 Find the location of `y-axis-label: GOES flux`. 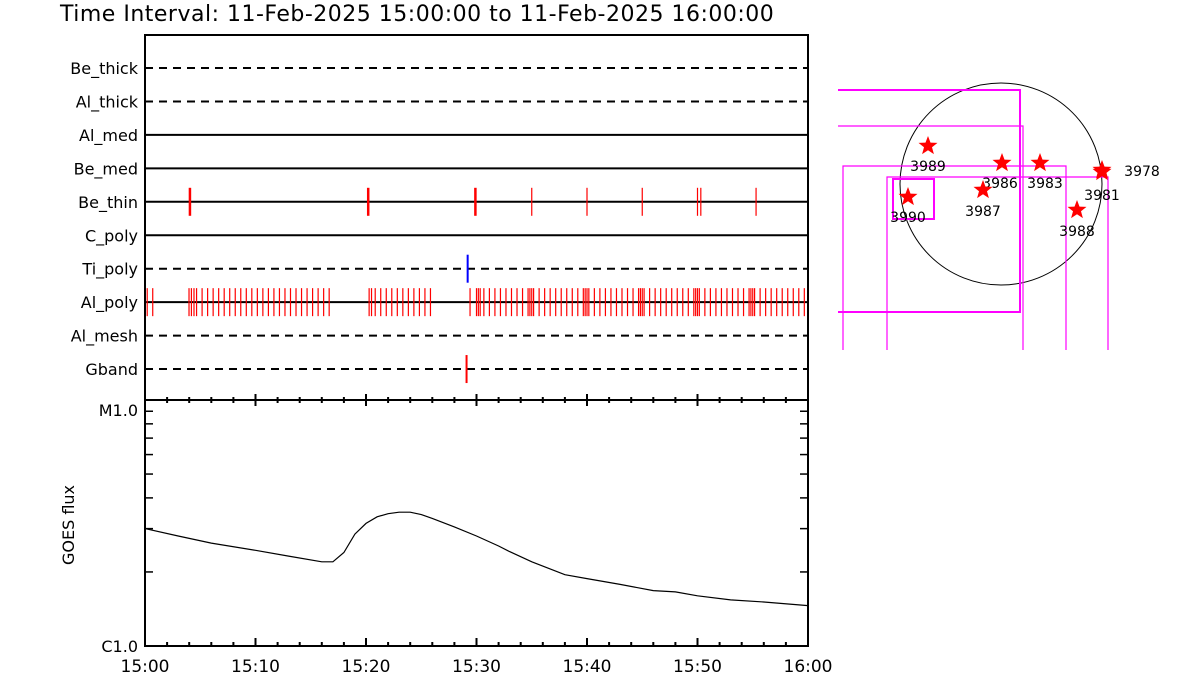

y-axis-label: GOES flux is located at coordinates (68, 525).